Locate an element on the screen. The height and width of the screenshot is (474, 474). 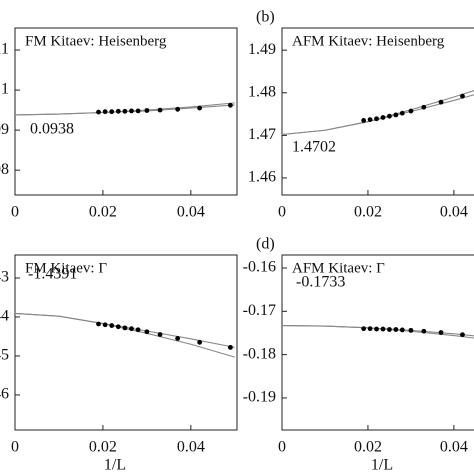
annotation: -1.4391 is located at coordinates (52, 274).